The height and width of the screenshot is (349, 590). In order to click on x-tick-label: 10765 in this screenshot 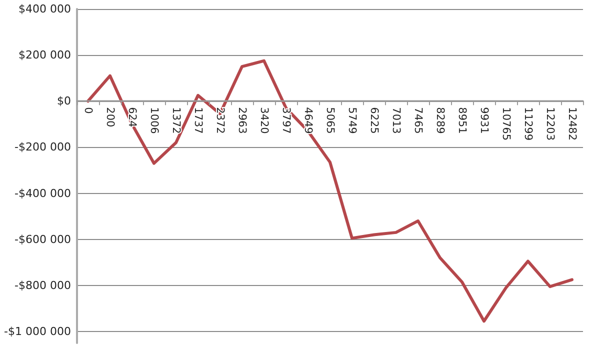, I will do `click(506, 124)`.